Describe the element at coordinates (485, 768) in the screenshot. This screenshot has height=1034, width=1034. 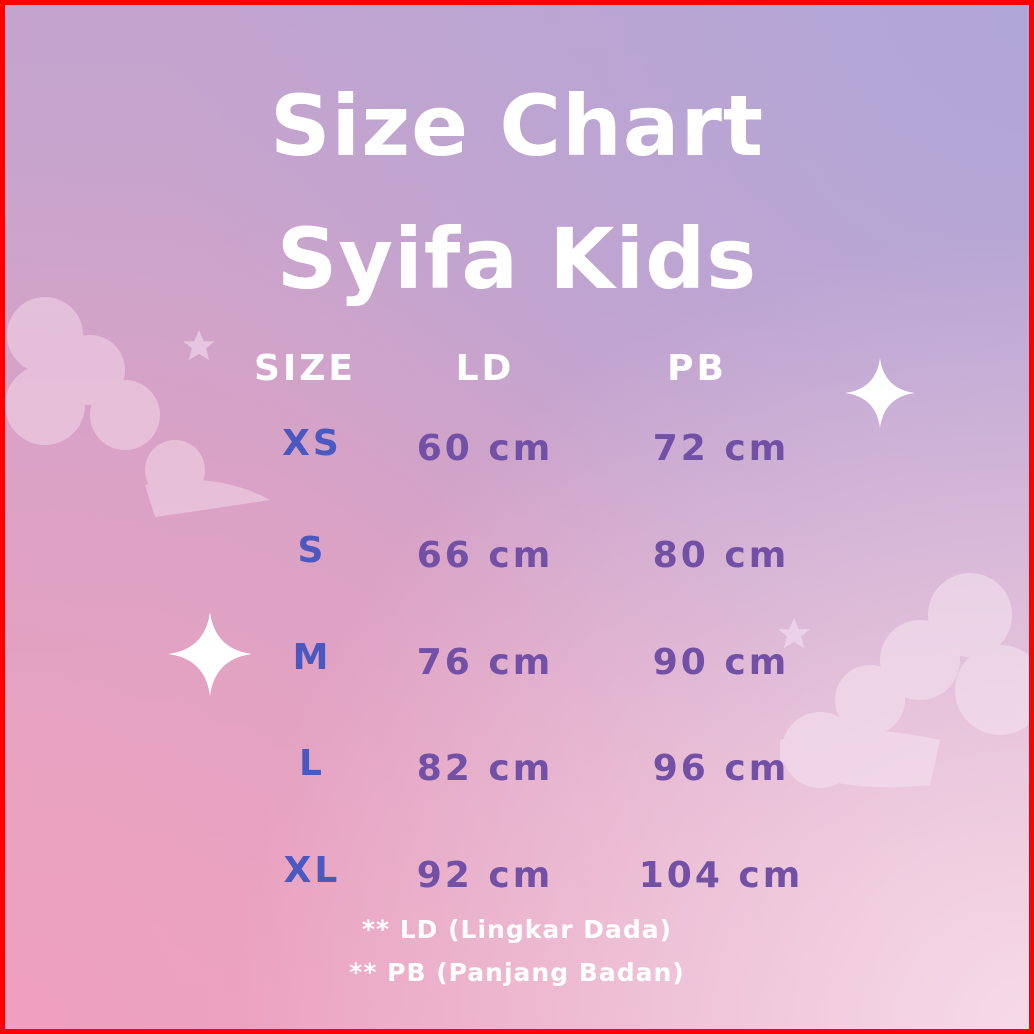
I see `ld-cell: 82 cm` at that location.